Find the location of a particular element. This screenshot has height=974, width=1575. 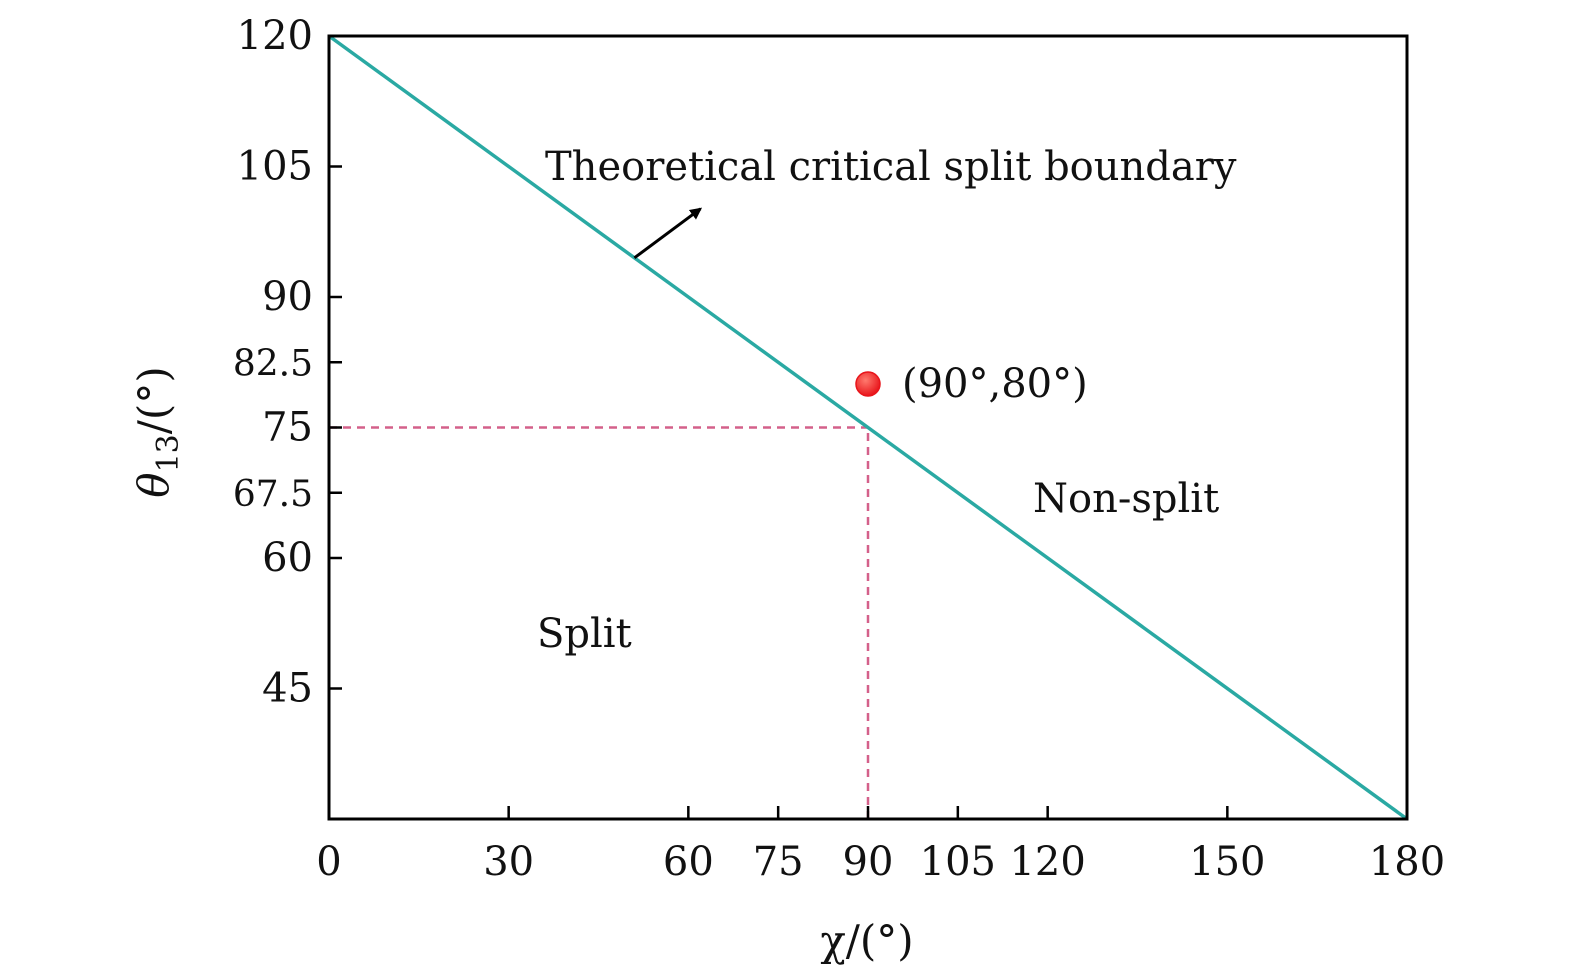

y-tick-label: 120 is located at coordinates (275, 36).